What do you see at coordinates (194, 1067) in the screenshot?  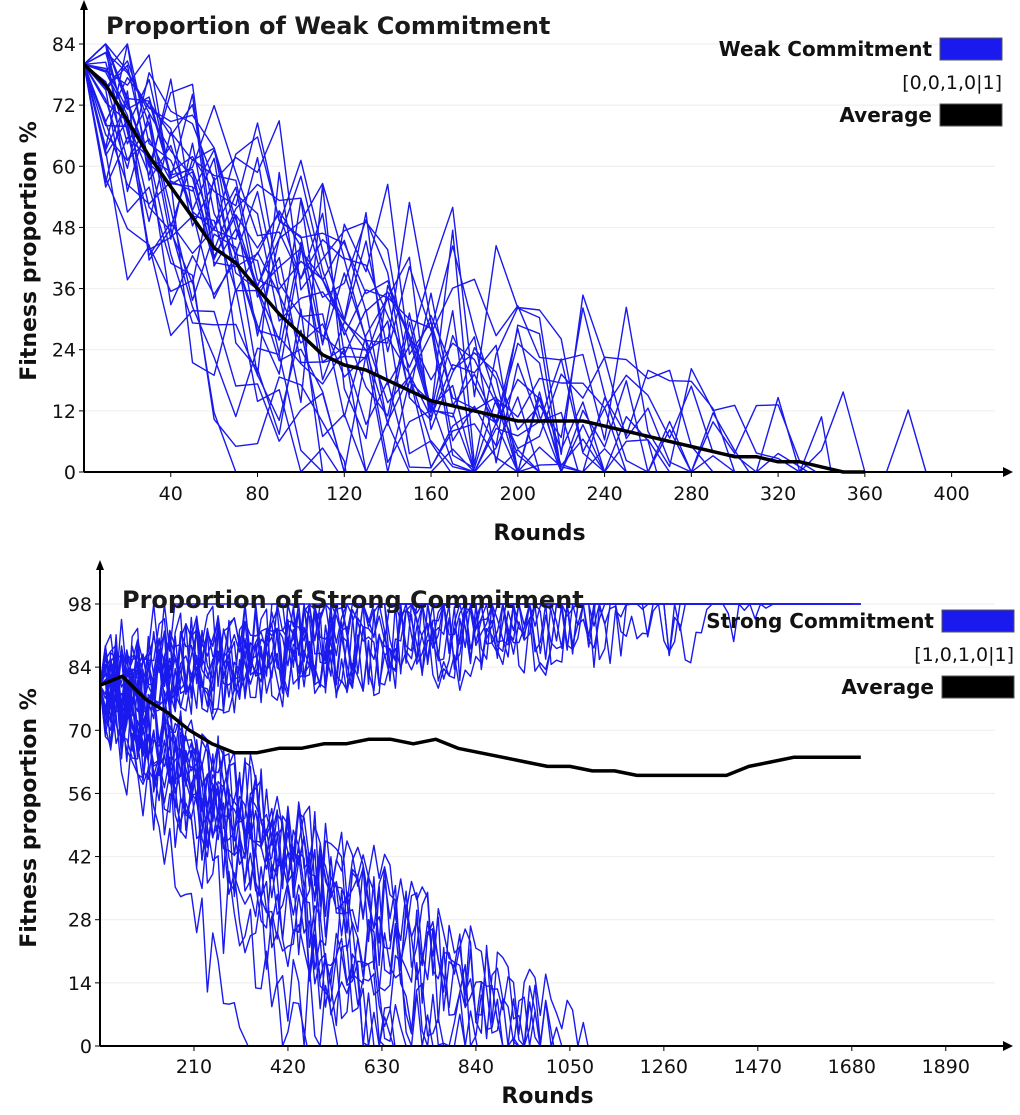 I see `x-tick-label: 210` at bounding box center [194, 1067].